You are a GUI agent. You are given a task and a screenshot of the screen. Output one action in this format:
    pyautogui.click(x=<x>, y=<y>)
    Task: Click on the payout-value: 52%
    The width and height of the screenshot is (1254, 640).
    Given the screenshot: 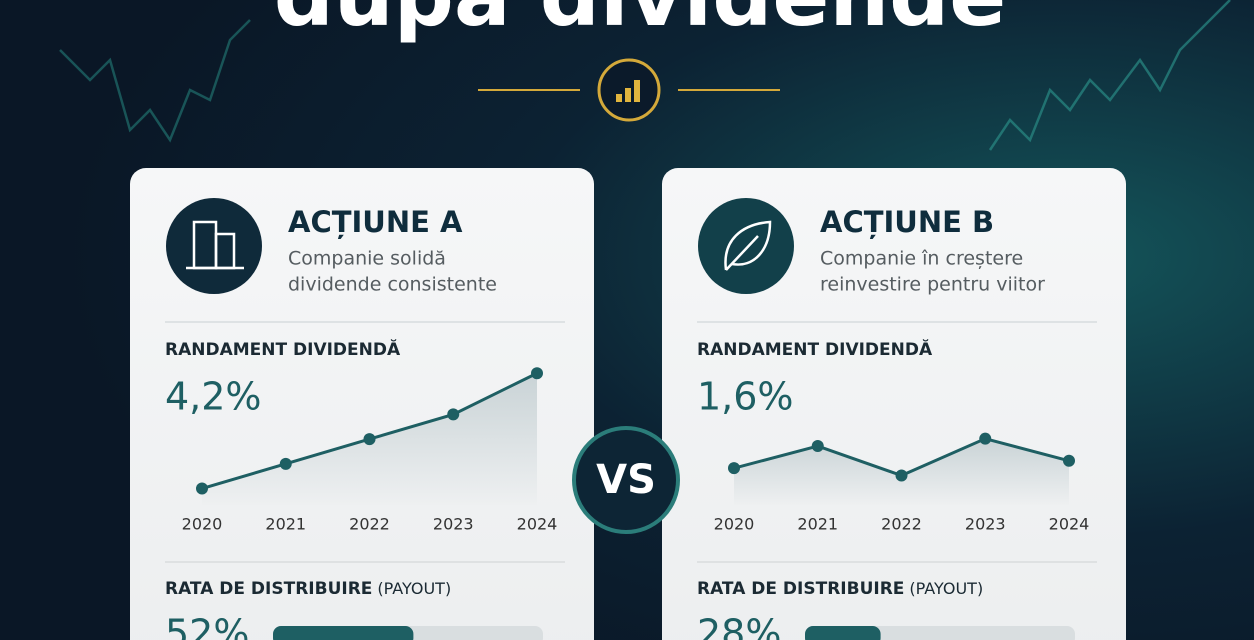 What is the action you would take?
    pyautogui.click(x=207, y=626)
    